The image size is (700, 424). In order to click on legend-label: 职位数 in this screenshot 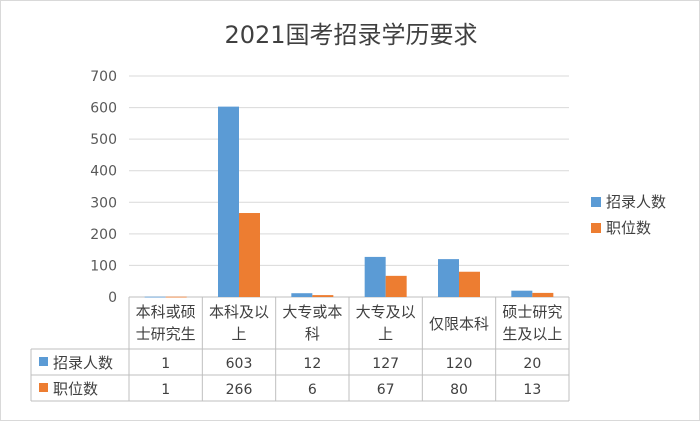, I will do `click(628, 228)`.